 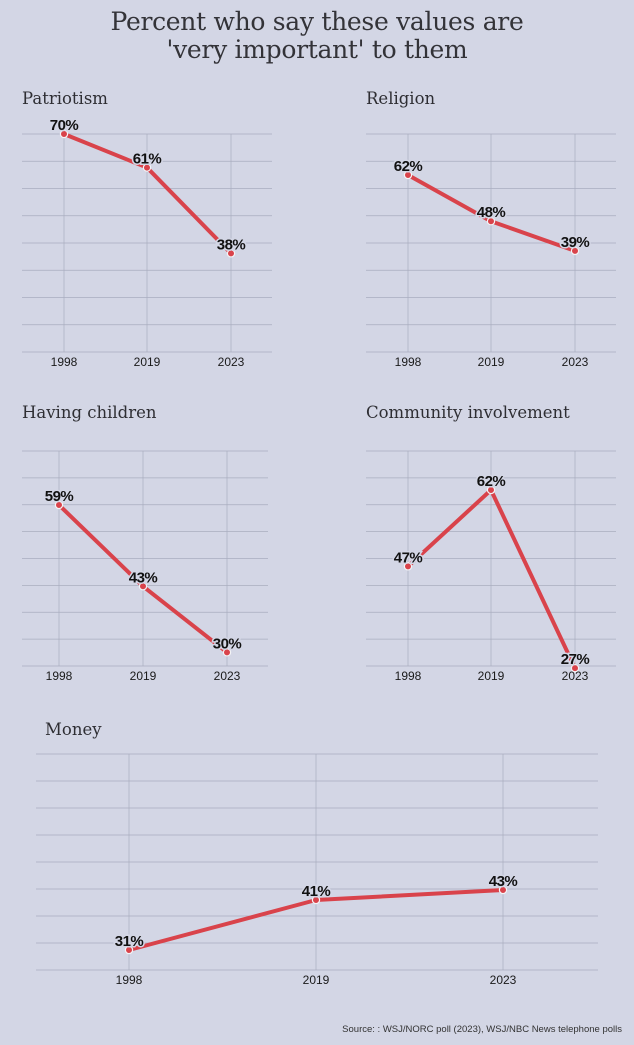 I want to click on data-label: 38%, so click(x=231, y=244).